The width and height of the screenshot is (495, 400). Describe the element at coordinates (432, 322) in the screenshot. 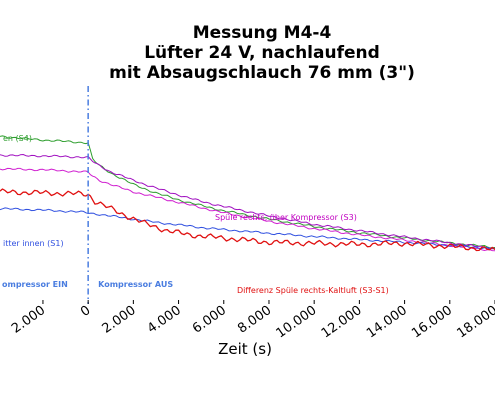

I see `x-tick-label: 16.000` at that location.